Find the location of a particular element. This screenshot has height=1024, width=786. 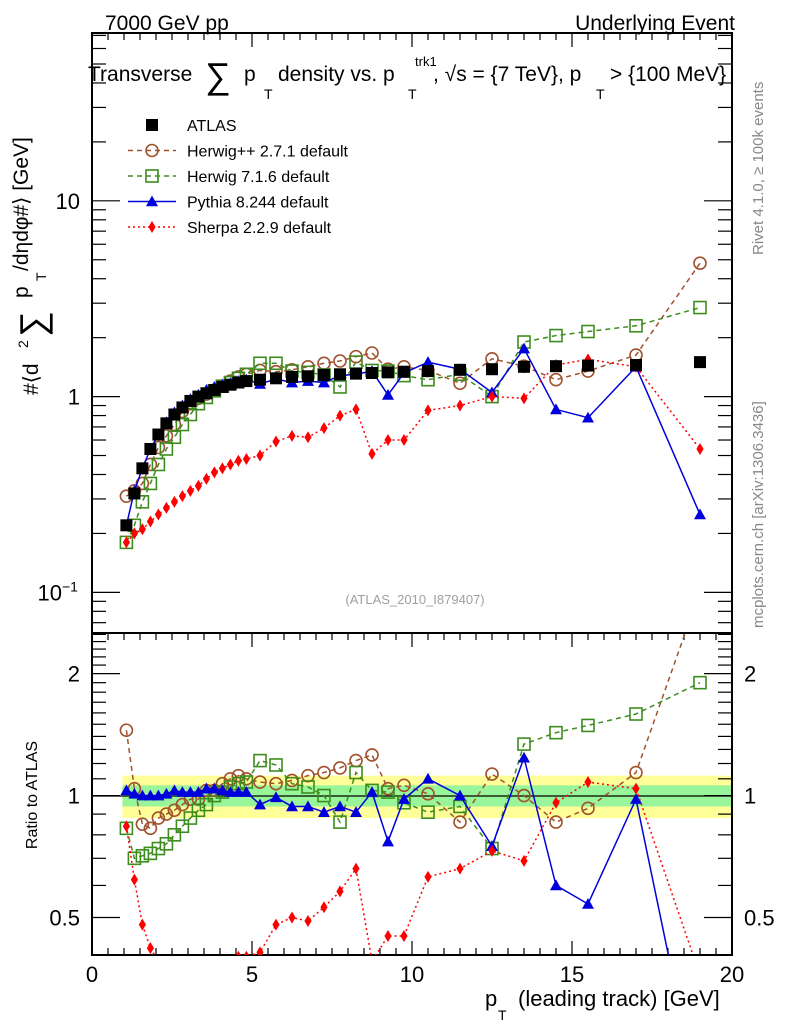

x-tick-label: 15 is located at coordinates (572, 974).